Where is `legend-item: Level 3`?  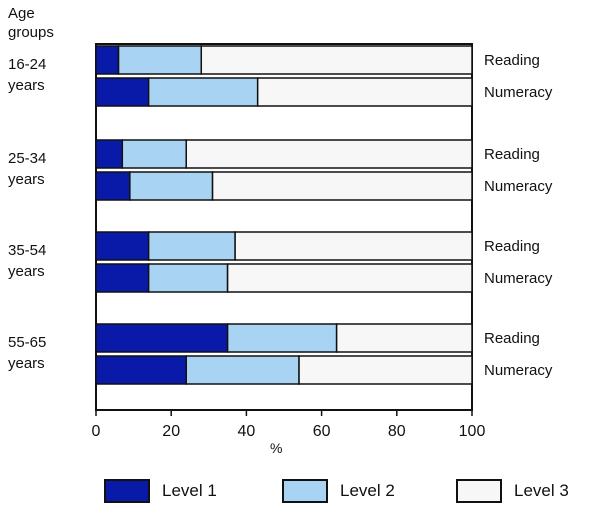
legend-item: Level 3 is located at coordinates (512, 491).